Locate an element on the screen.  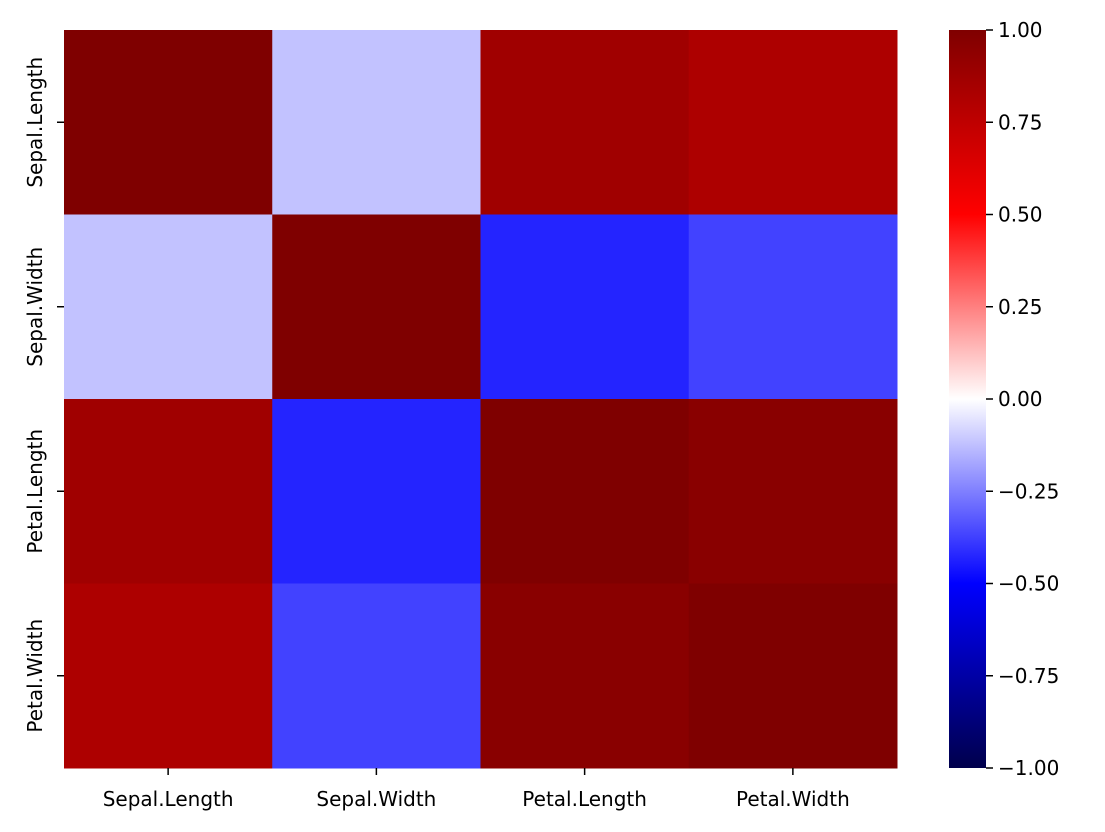
x-tick-label: Petal.Width is located at coordinates (793, 799).